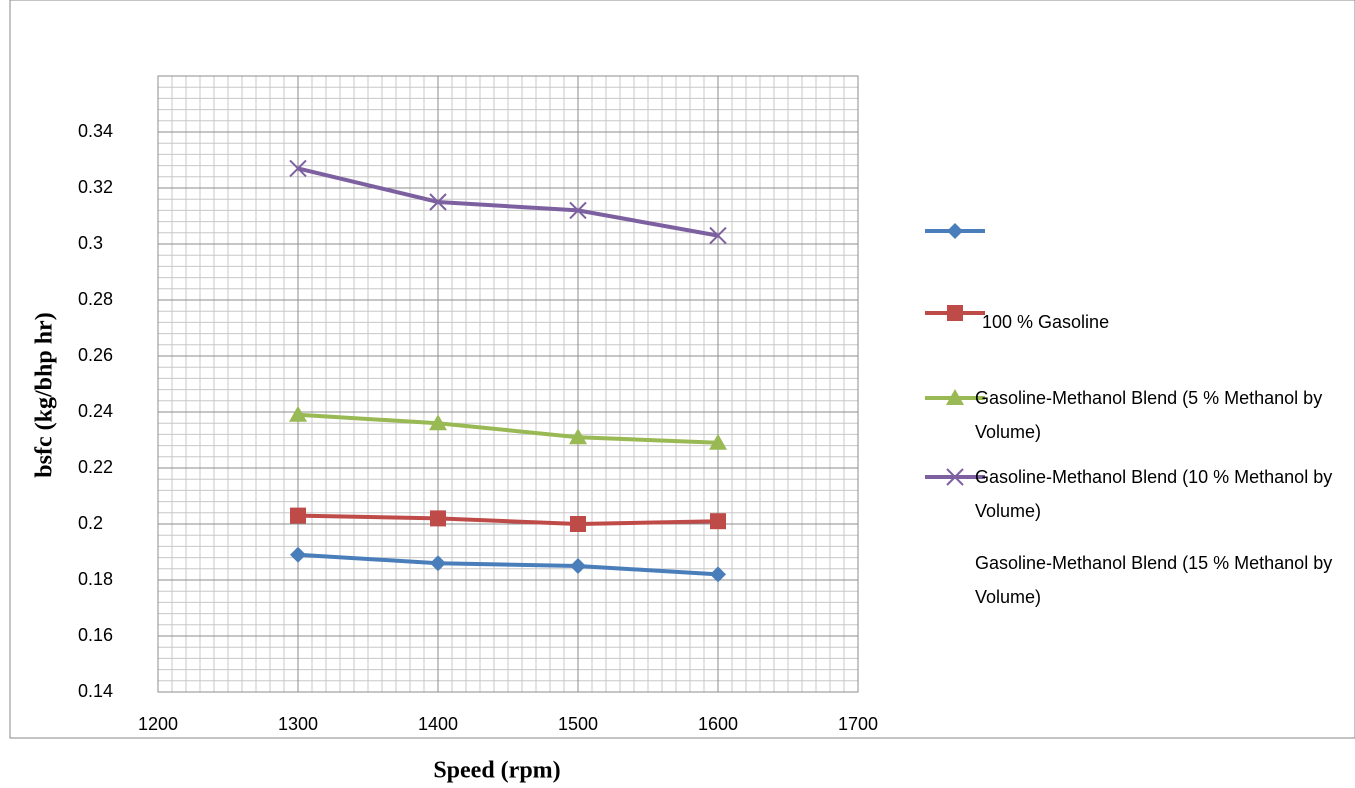 This screenshot has height=788, width=1355. Describe the element at coordinates (95, 579) in the screenshot. I see `y-tick-label: 0.18` at that location.